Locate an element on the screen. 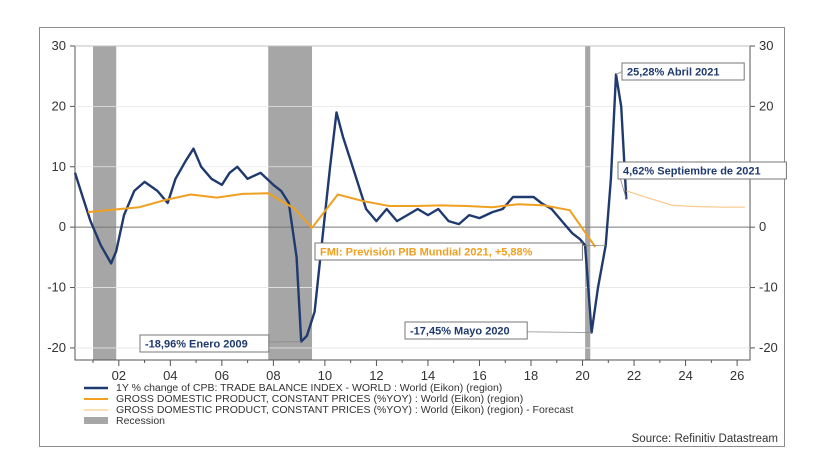  x-tick-label-5: 12 is located at coordinates (376, 375).